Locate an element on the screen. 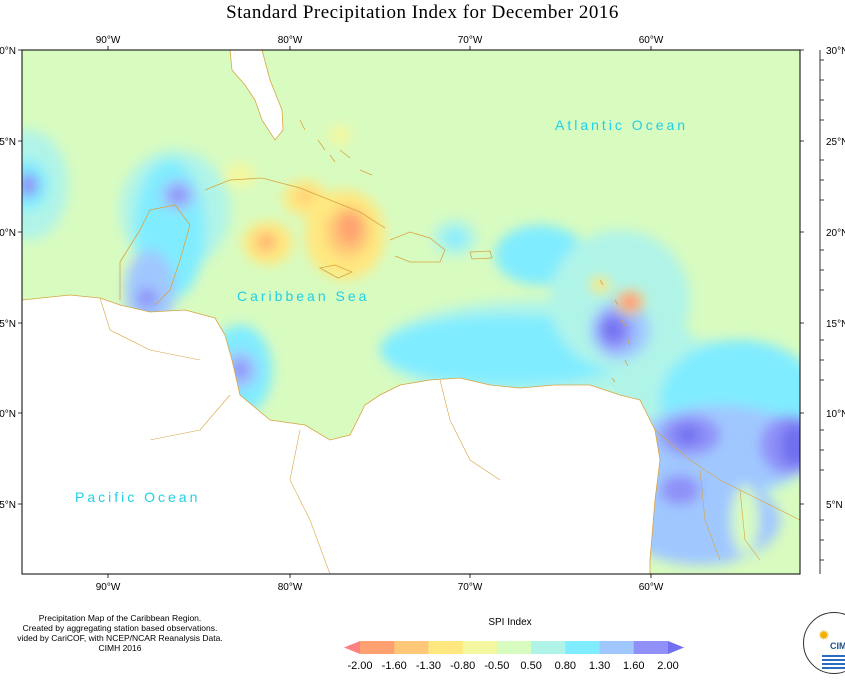 The height and width of the screenshot is (684, 845). jamaica is located at coordinates (336, 271).